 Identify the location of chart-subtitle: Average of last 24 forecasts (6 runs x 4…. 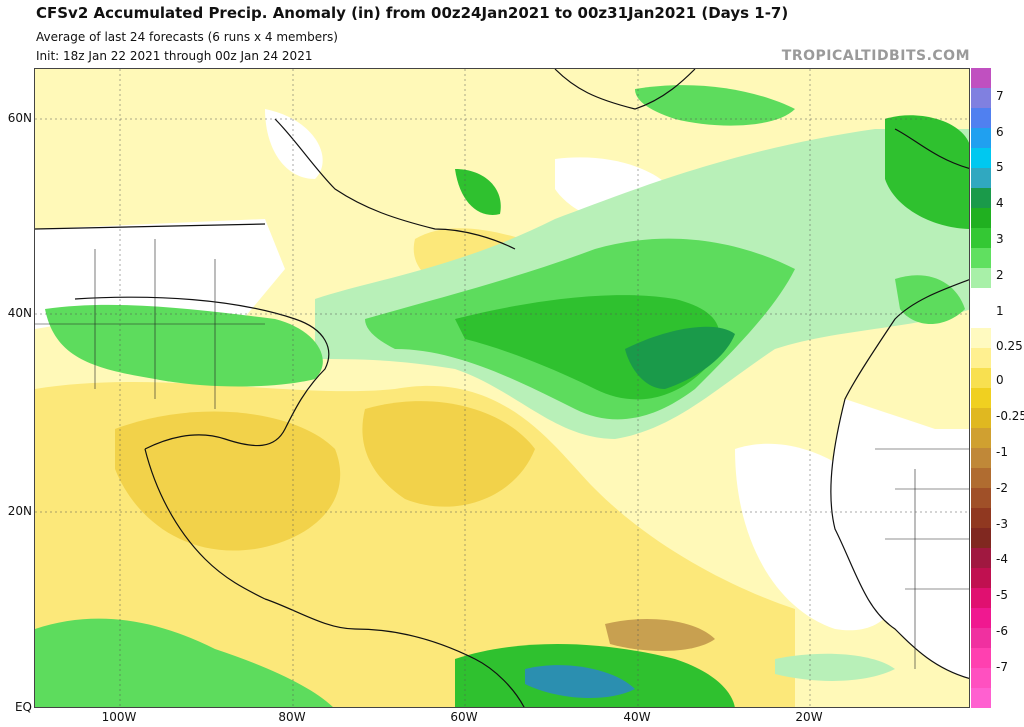
(187, 37).